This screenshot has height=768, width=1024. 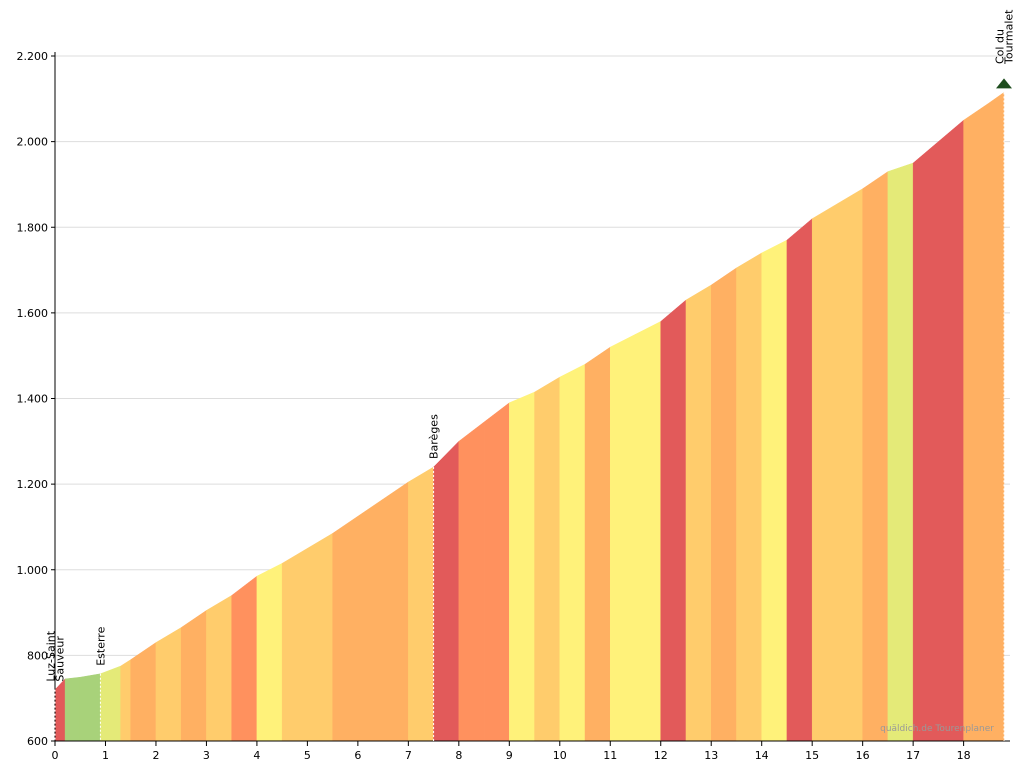 What do you see at coordinates (37, 655) in the screenshot?
I see `y-tick-label: 800` at bounding box center [37, 655].